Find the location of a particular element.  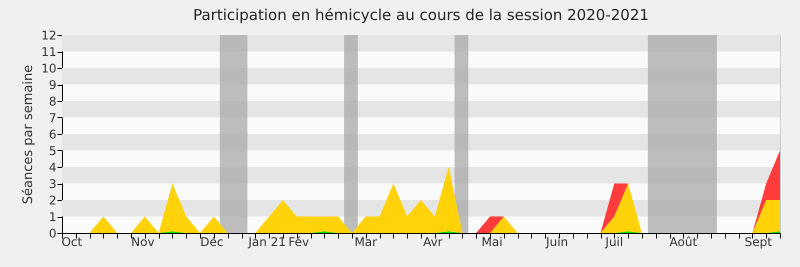

x-tick-label: Avr is located at coordinates (433, 242).